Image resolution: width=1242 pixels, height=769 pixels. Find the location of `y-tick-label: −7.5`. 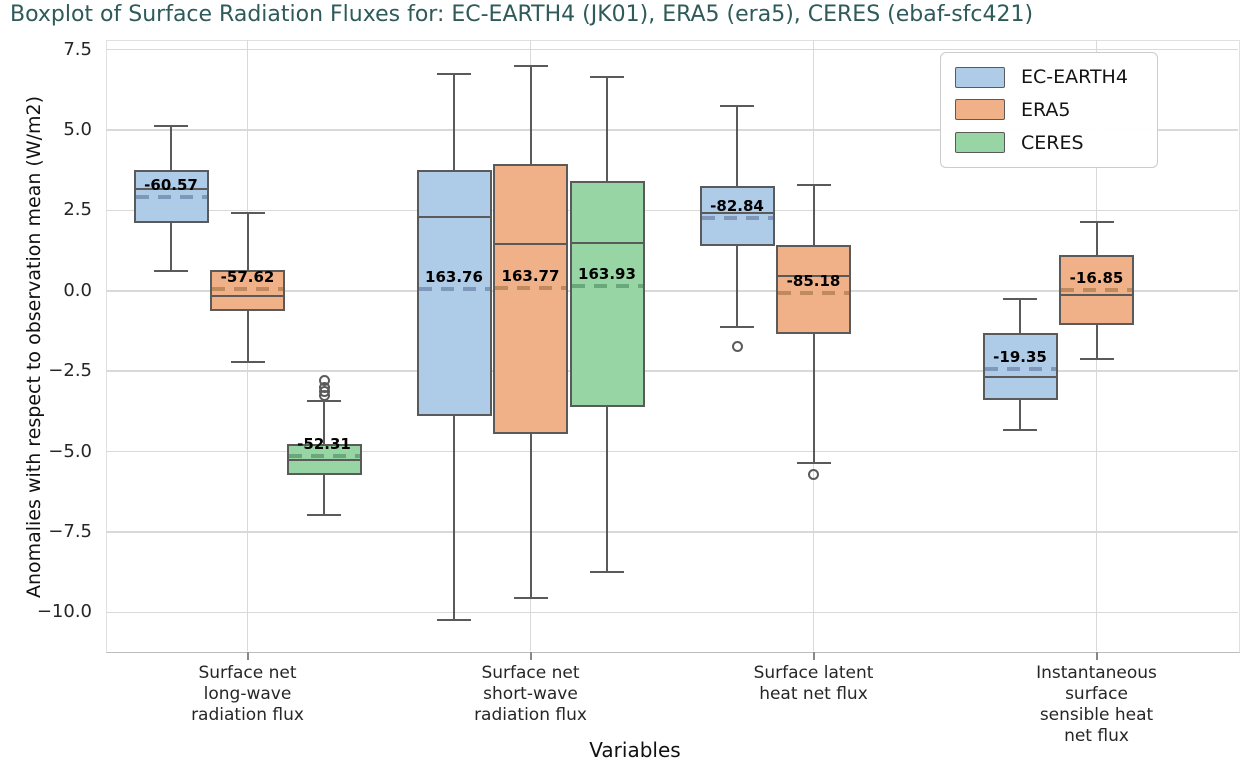

y-tick-label: −7.5 is located at coordinates (70, 532).